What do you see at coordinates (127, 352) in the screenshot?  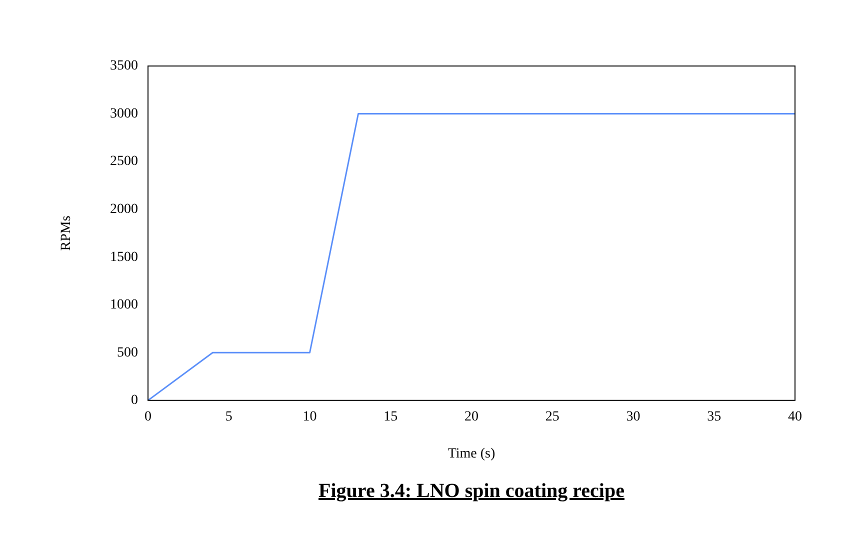 I see `y-tick-label: 500` at bounding box center [127, 352].